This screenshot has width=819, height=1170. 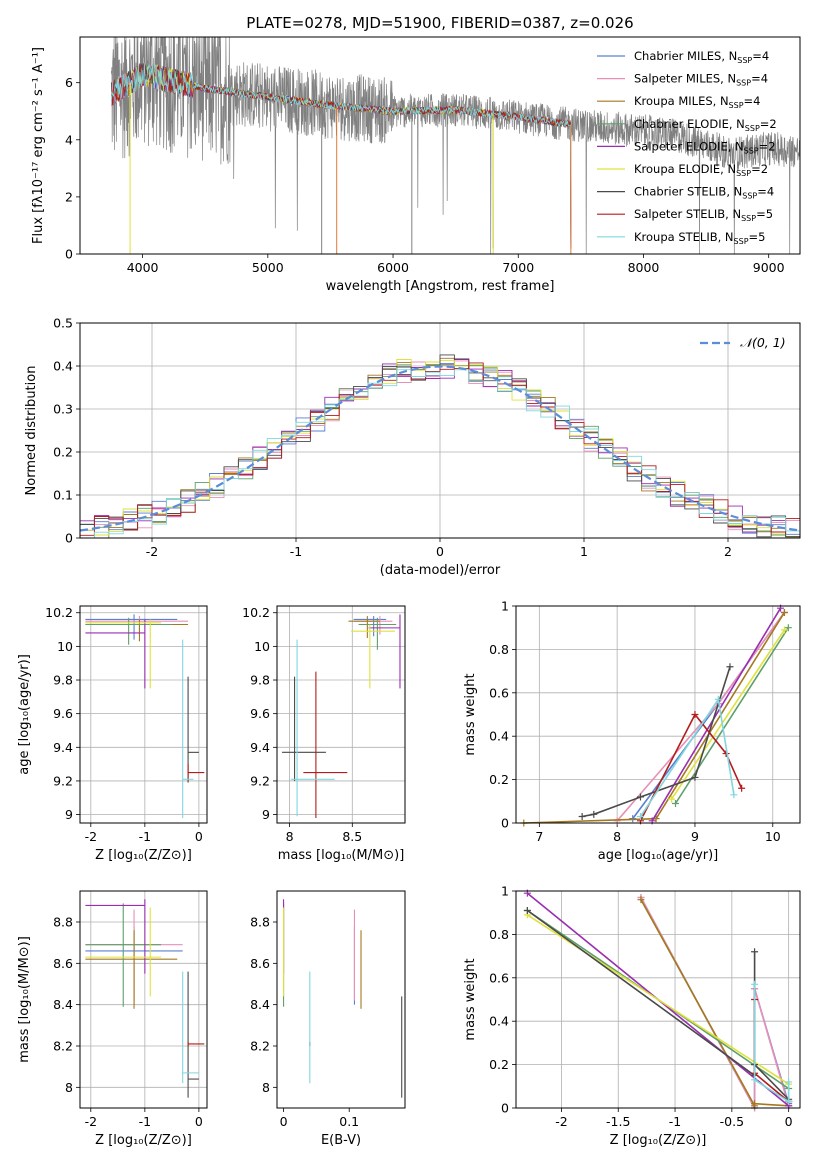 What do you see at coordinates (341, 1140) in the screenshot?
I see `x-axis-label: E(B-V)` at bounding box center [341, 1140].